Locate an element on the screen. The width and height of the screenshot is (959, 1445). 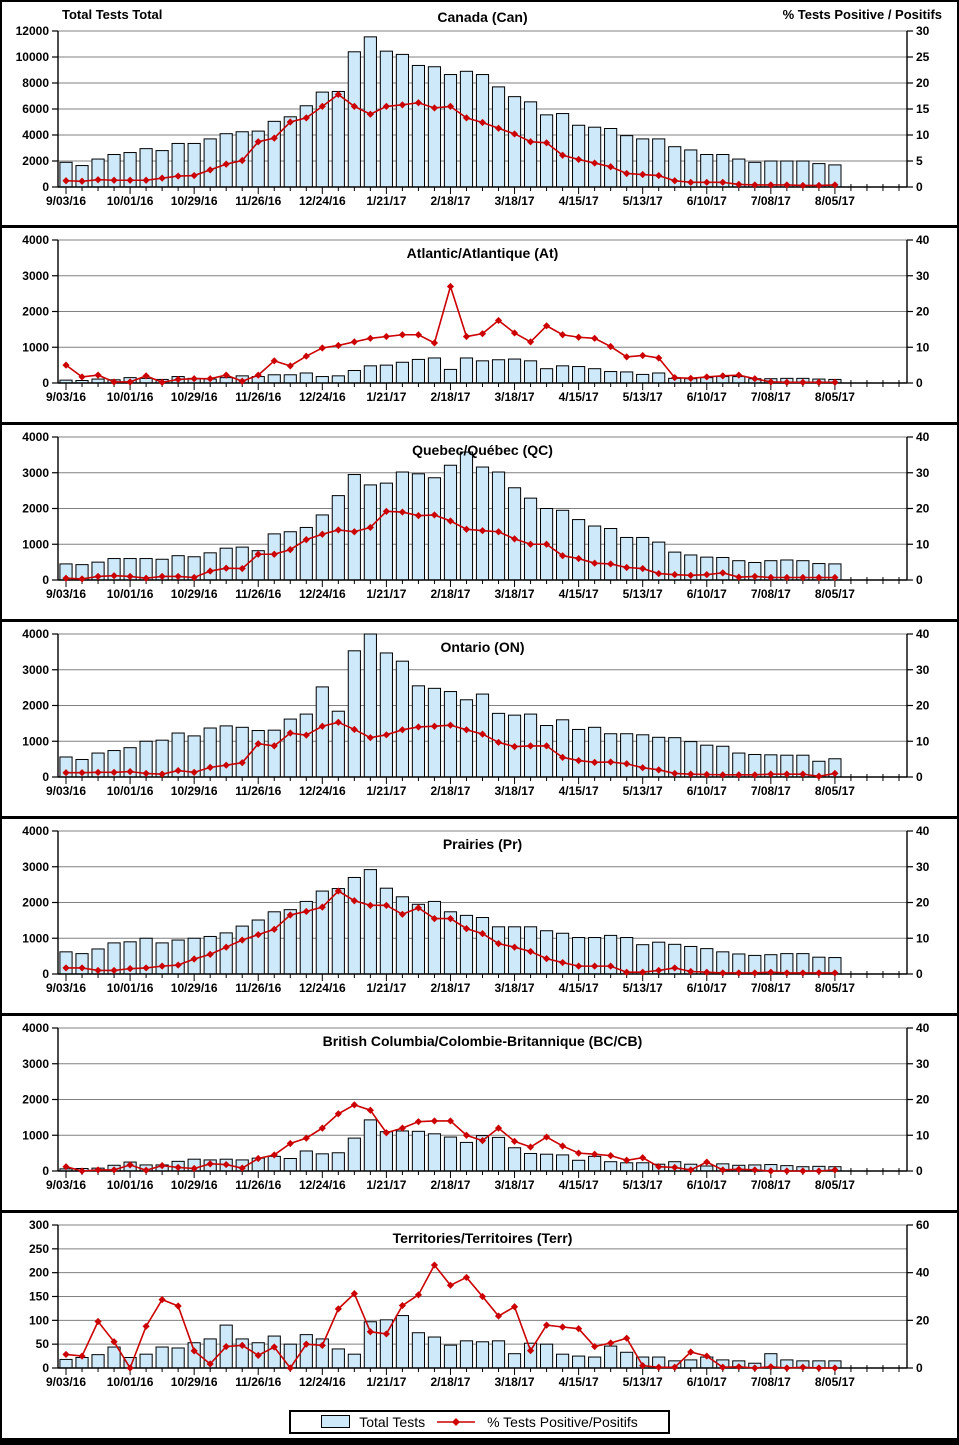
canada-percent-positive-line is located at coordinates (450, 140).